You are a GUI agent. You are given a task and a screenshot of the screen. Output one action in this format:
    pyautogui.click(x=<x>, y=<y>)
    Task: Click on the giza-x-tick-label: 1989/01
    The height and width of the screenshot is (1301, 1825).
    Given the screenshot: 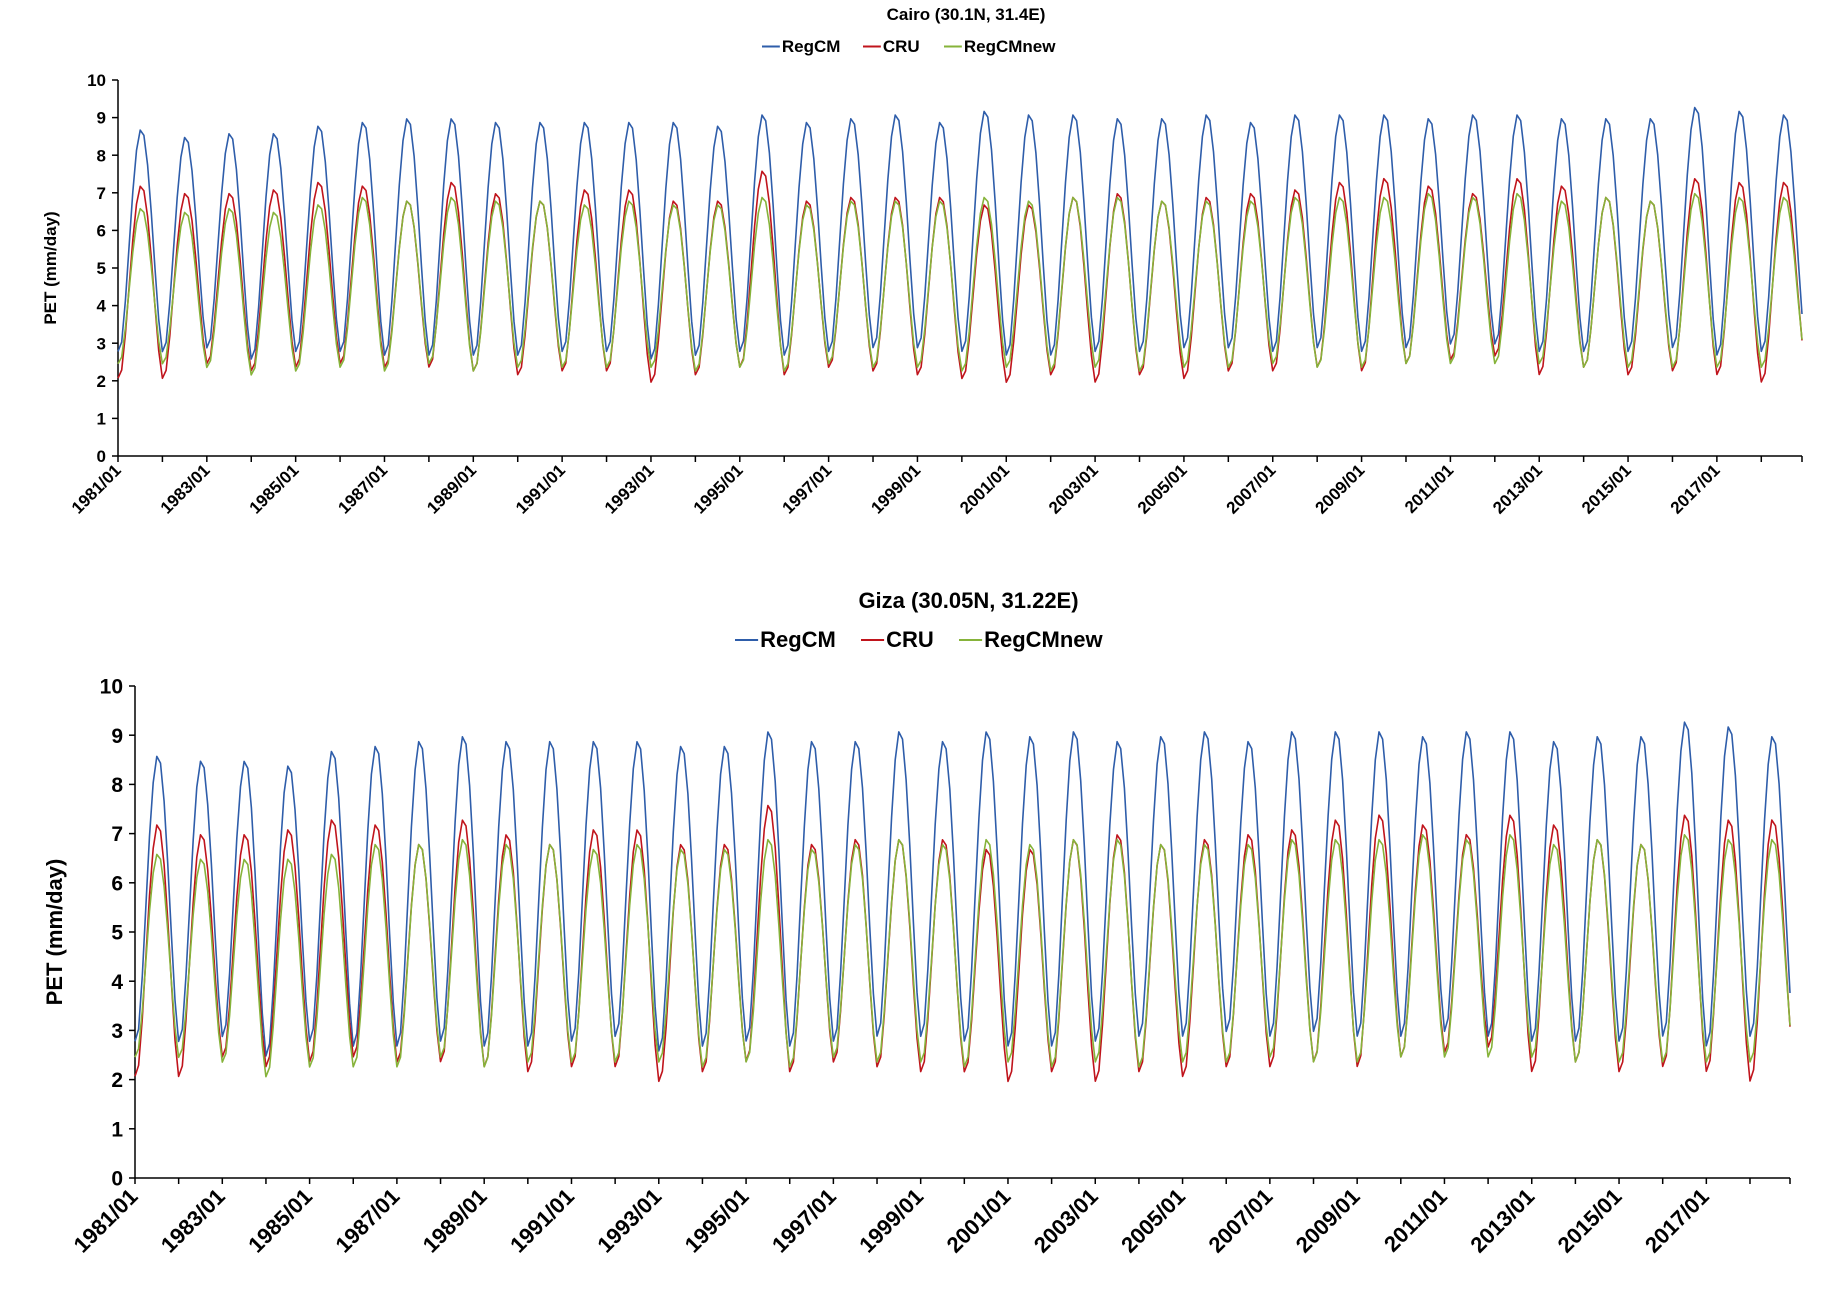 What is the action you would take?
    pyautogui.click(x=455, y=1221)
    